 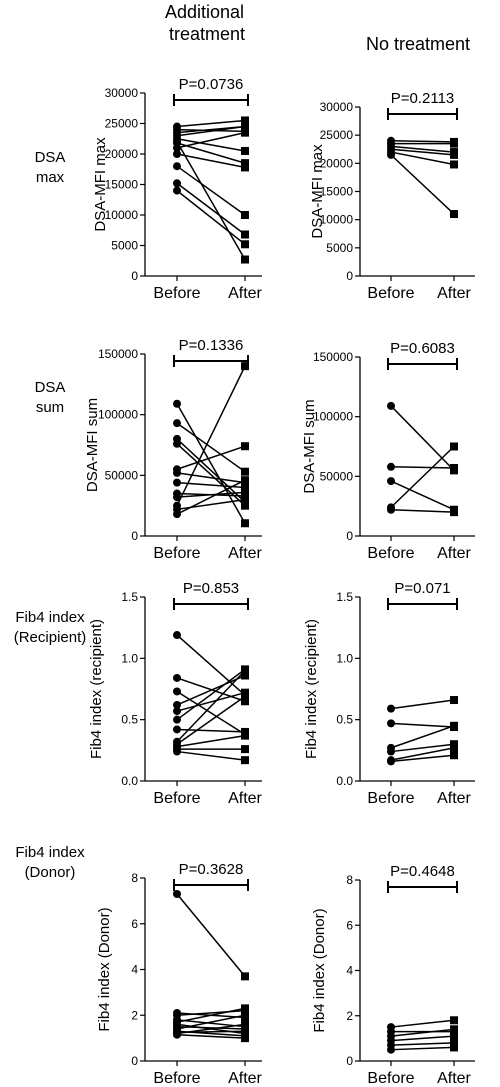 What do you see at coordinates (50, 157) in the screenshot?
I see `row-label-1-line-1: DSA` at bounding box center [50, 157].